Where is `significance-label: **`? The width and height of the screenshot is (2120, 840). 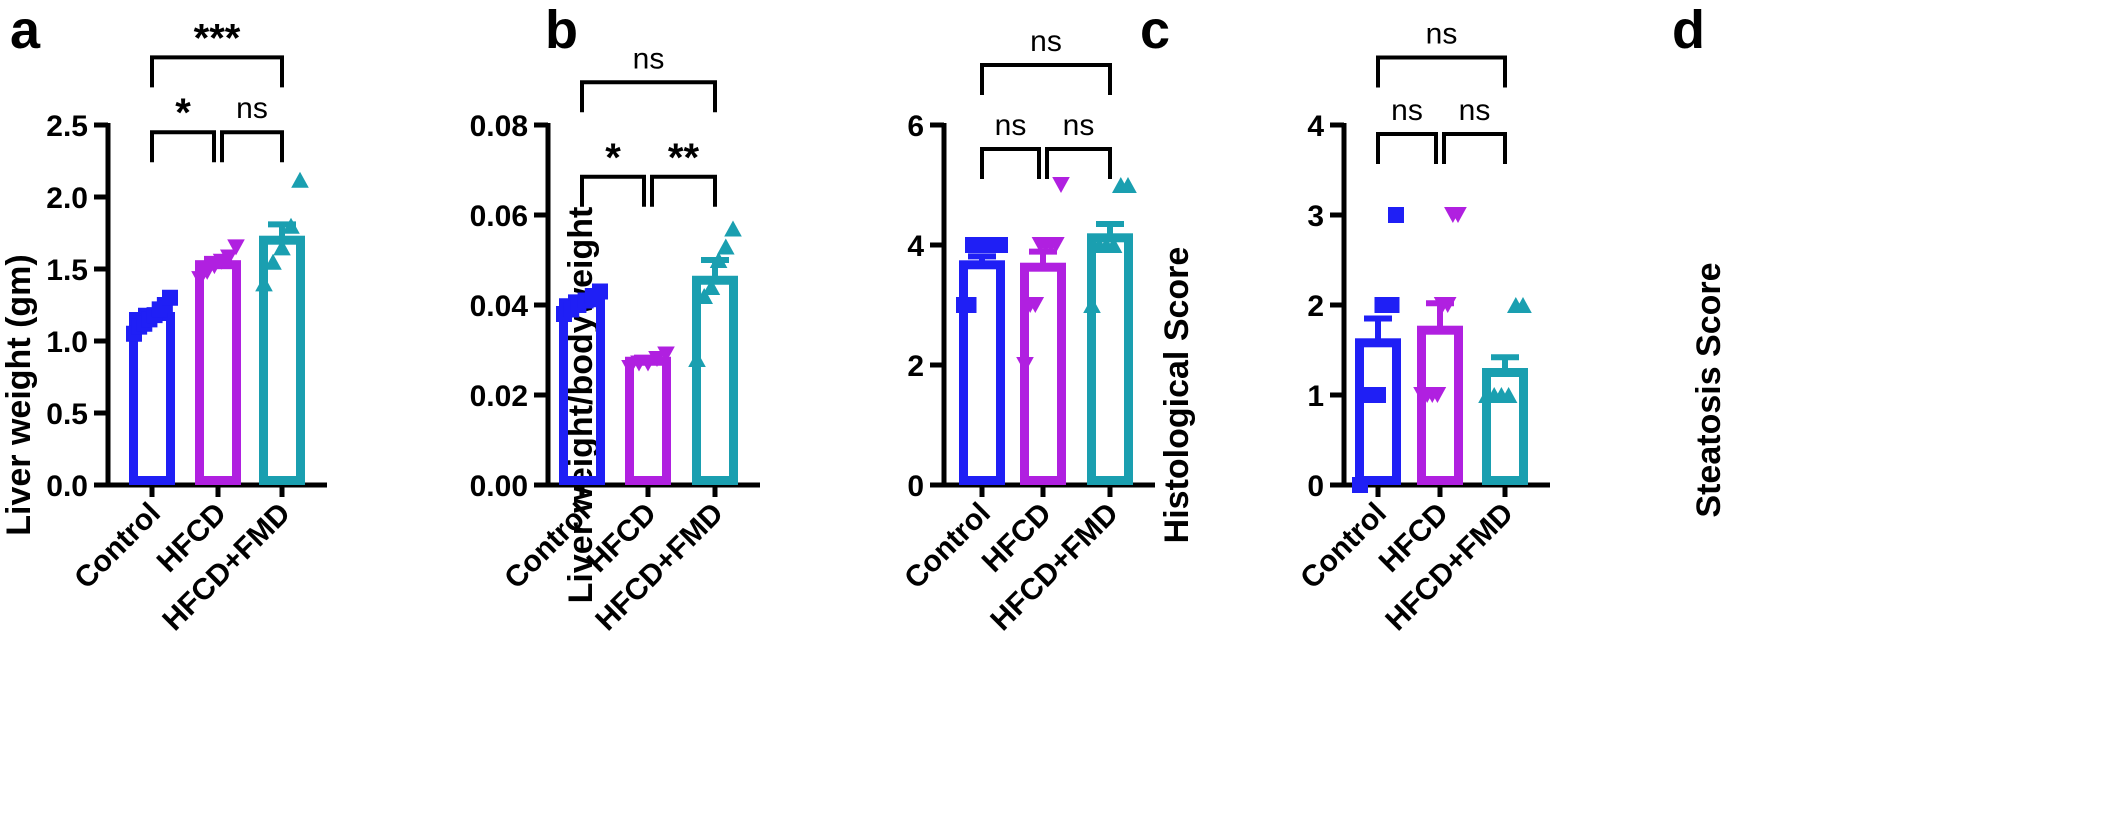
significance-label: ** is located at coordinates (684, 158).